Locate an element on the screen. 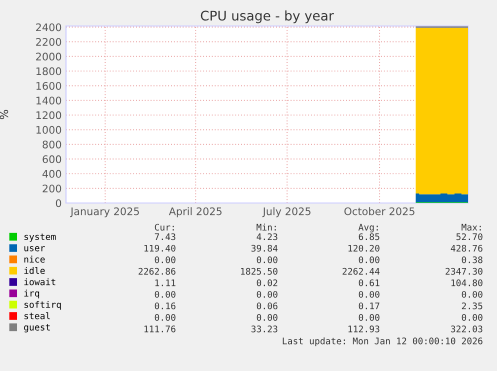 This screenshot has width=497, height=371. legend-label: system is located at coordinates (40, 238).